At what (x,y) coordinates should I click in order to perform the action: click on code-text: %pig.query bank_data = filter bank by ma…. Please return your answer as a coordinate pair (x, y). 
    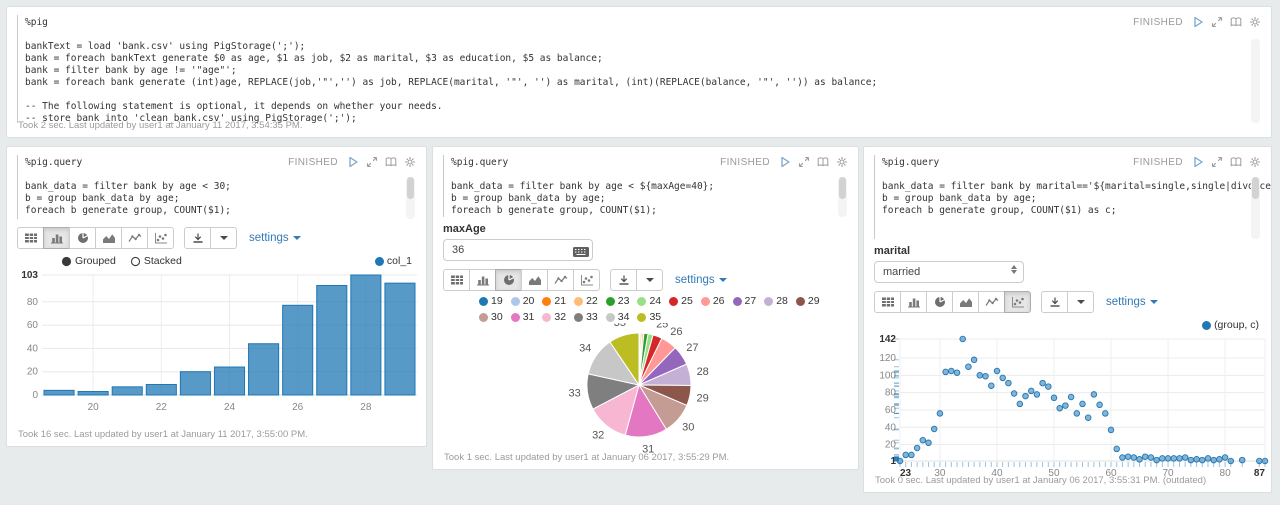
    Looking at the image, I should click on (1076, 186).